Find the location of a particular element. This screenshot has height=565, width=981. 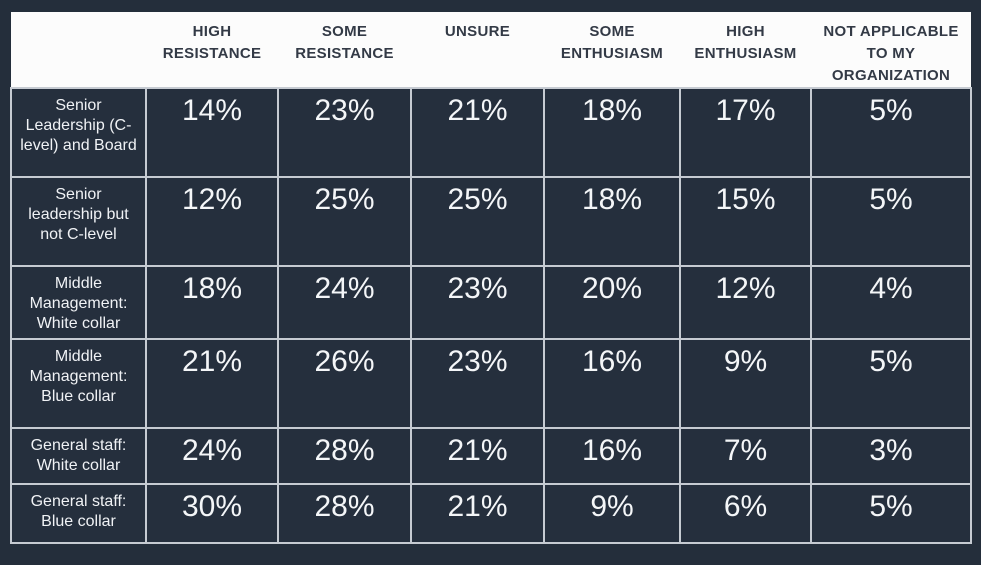

column-header-some-resistance: SOME RESISTANCE is located at coordinates (344, 50).